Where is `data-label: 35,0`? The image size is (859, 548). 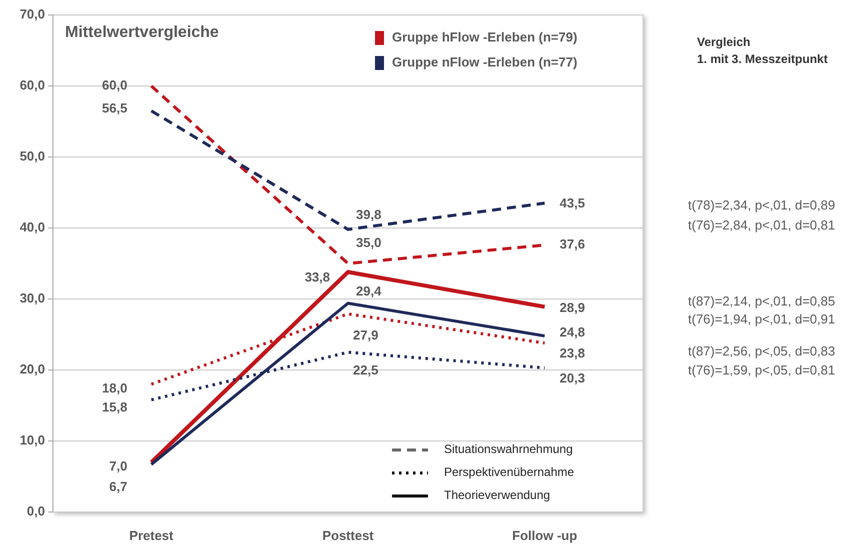
data-label: 35,0 is located at coordinates (369, 242).